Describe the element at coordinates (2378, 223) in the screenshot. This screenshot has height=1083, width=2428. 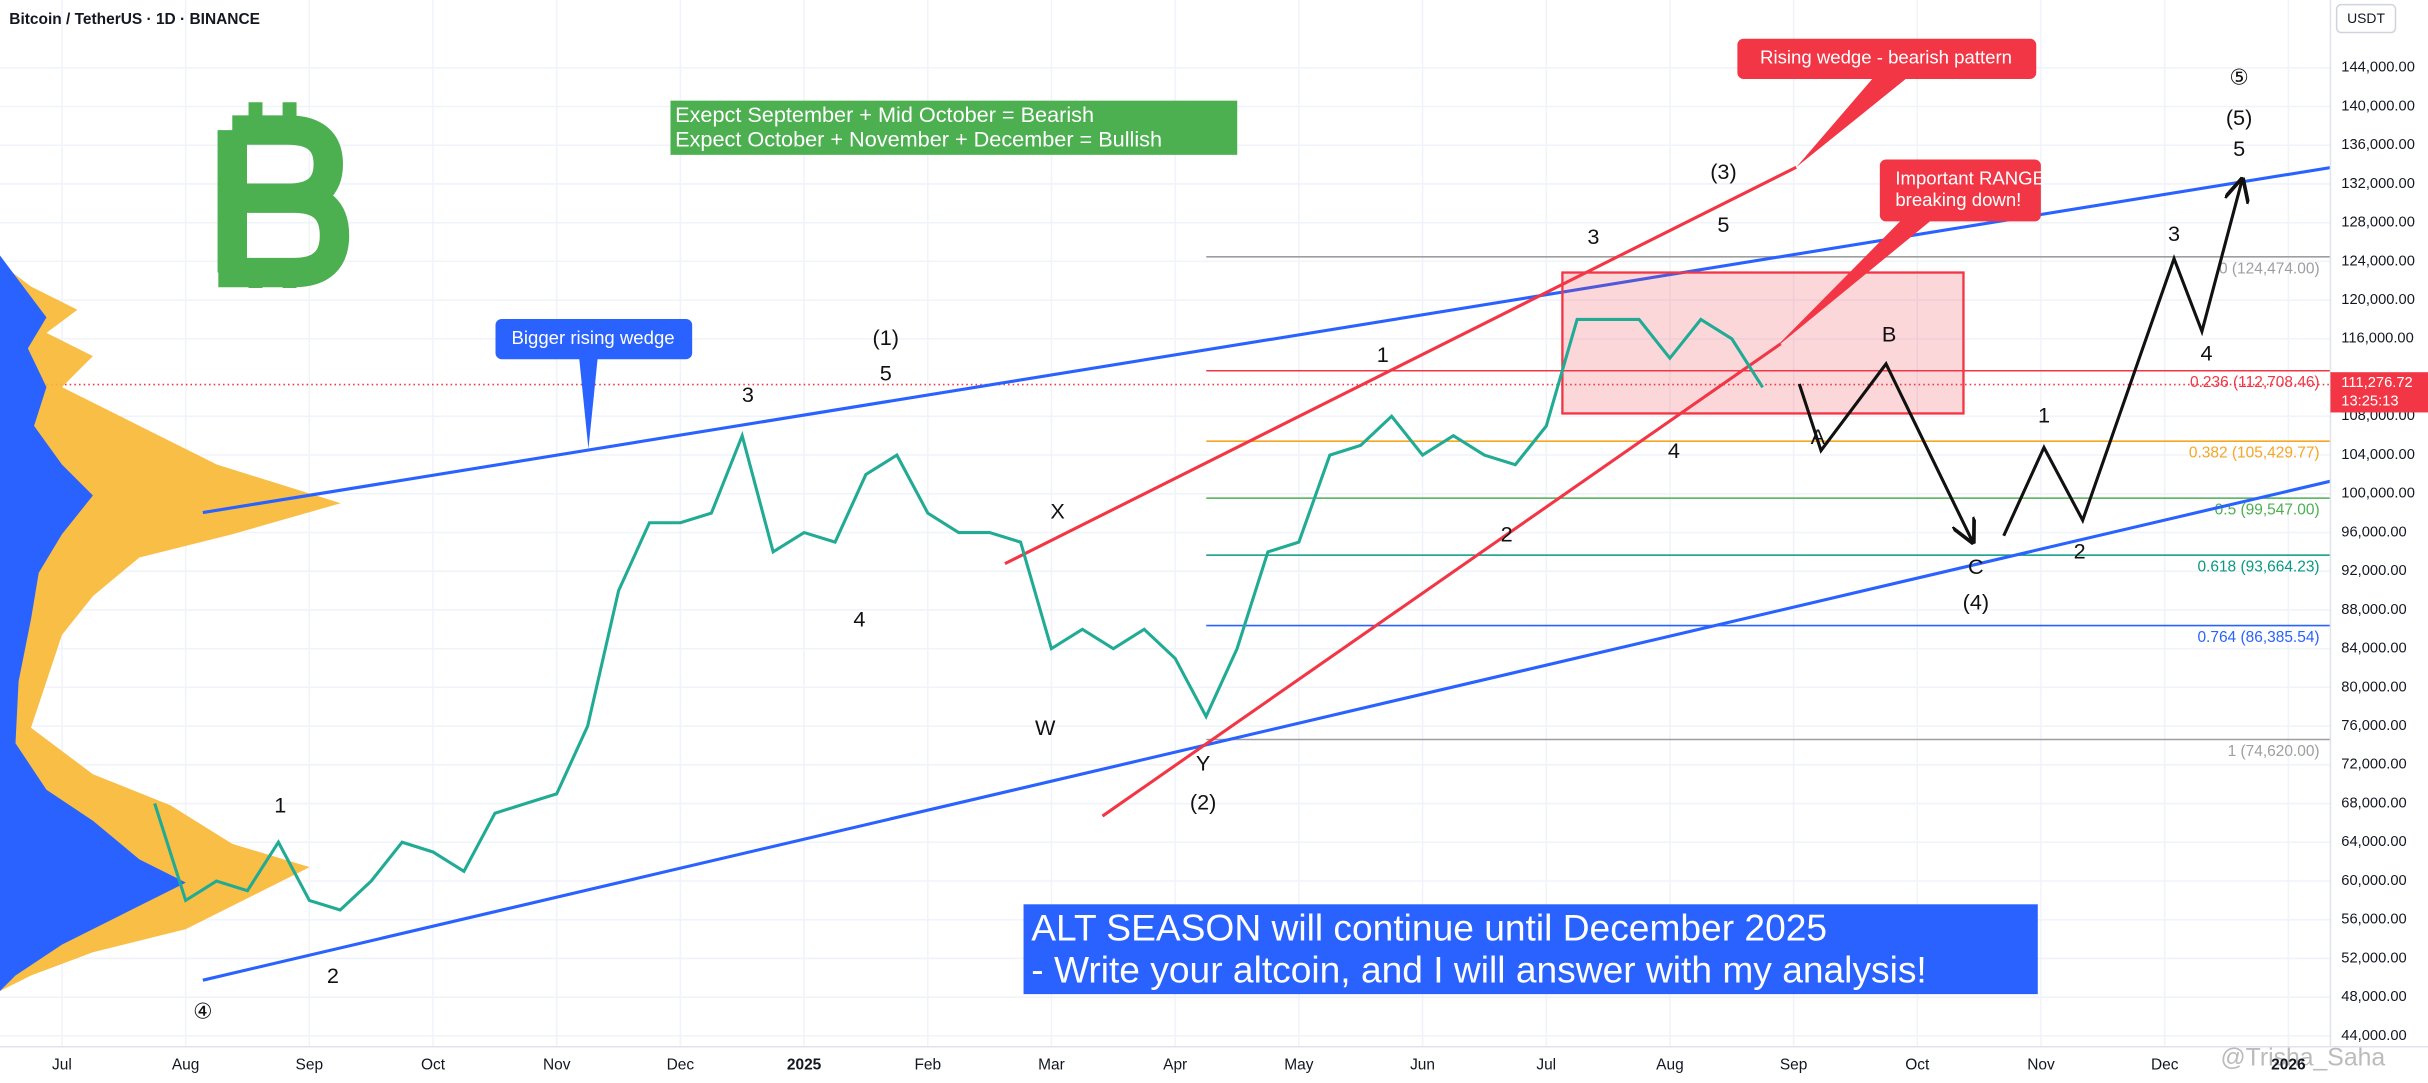
I see `y-tick-label: 128,000.00` at that location.